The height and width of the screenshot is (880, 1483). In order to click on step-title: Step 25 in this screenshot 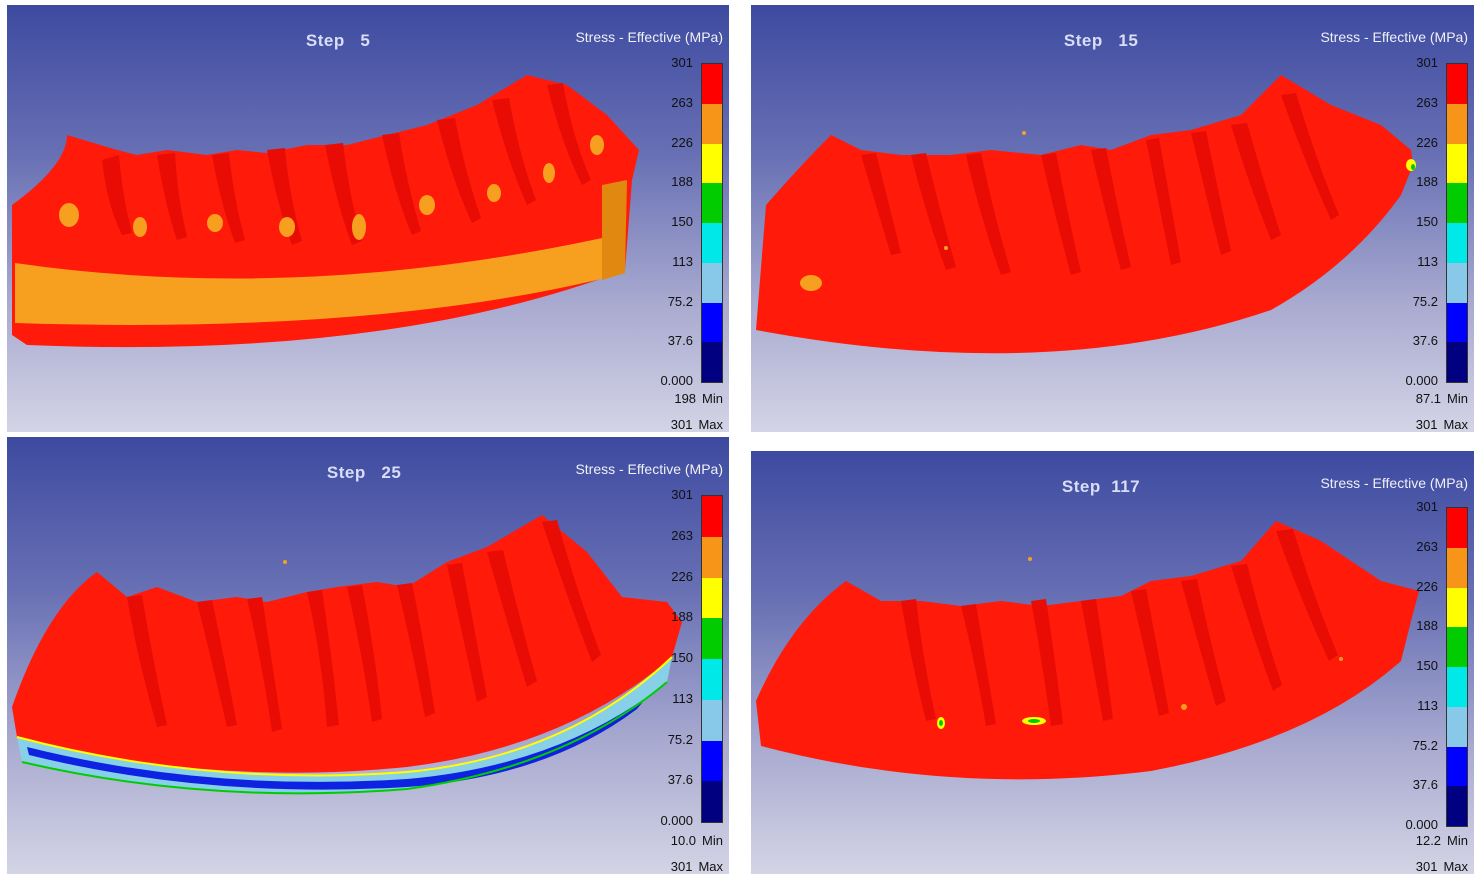, I will do `click(353, 473)`.